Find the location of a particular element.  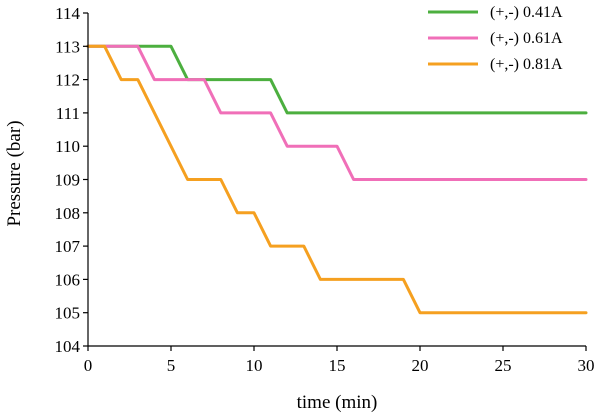

x-tick-label: 20 is located at coordinates (420, 365).